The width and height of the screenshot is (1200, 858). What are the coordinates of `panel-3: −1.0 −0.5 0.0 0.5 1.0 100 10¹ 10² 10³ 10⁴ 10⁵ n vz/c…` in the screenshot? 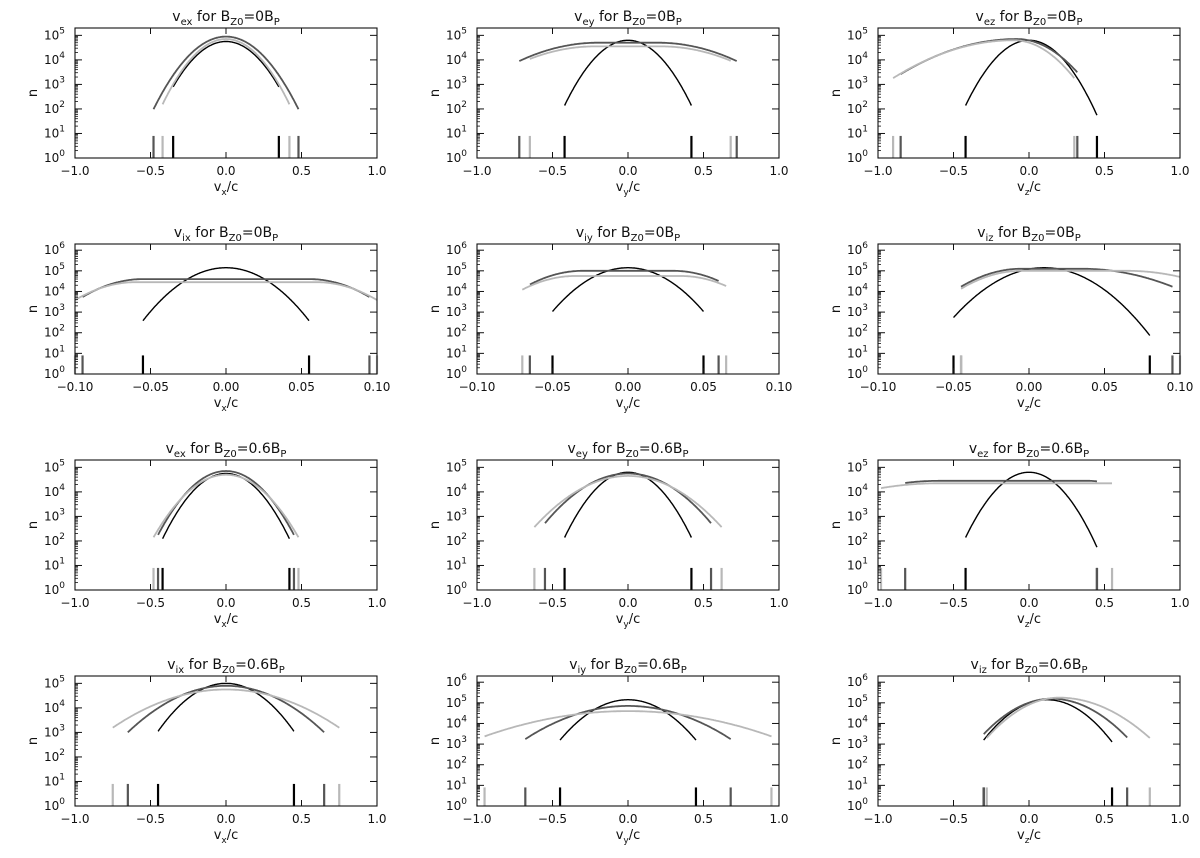 It's located at (1009, 103).